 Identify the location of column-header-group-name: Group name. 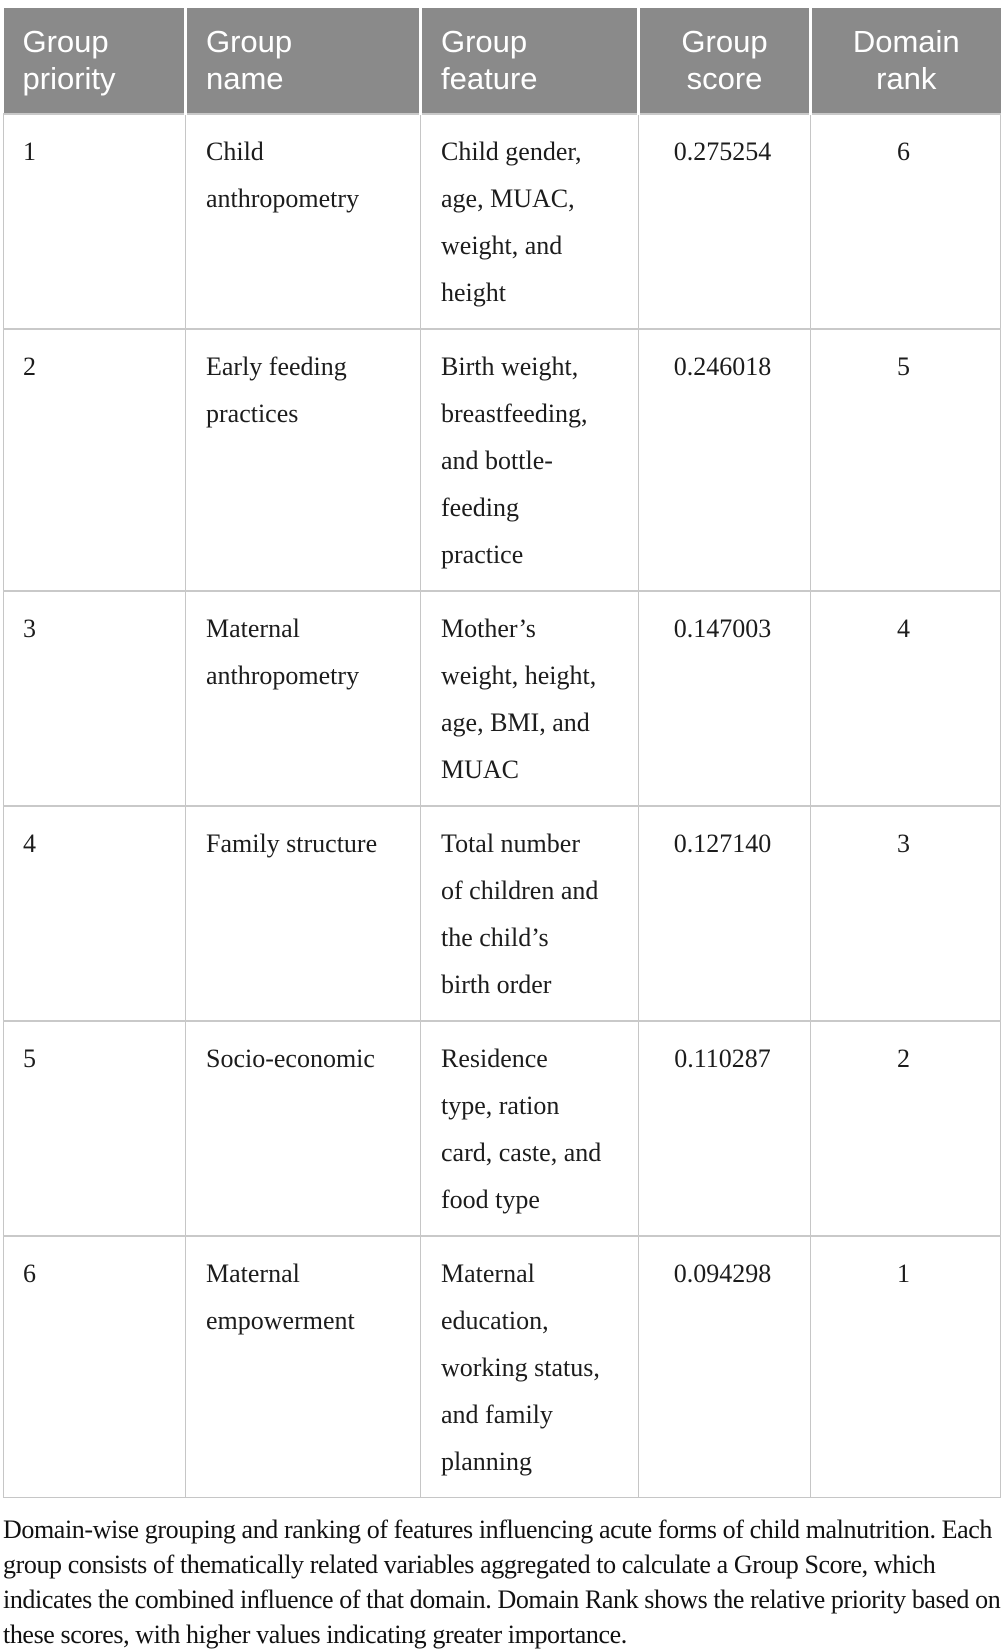
(302, 61).